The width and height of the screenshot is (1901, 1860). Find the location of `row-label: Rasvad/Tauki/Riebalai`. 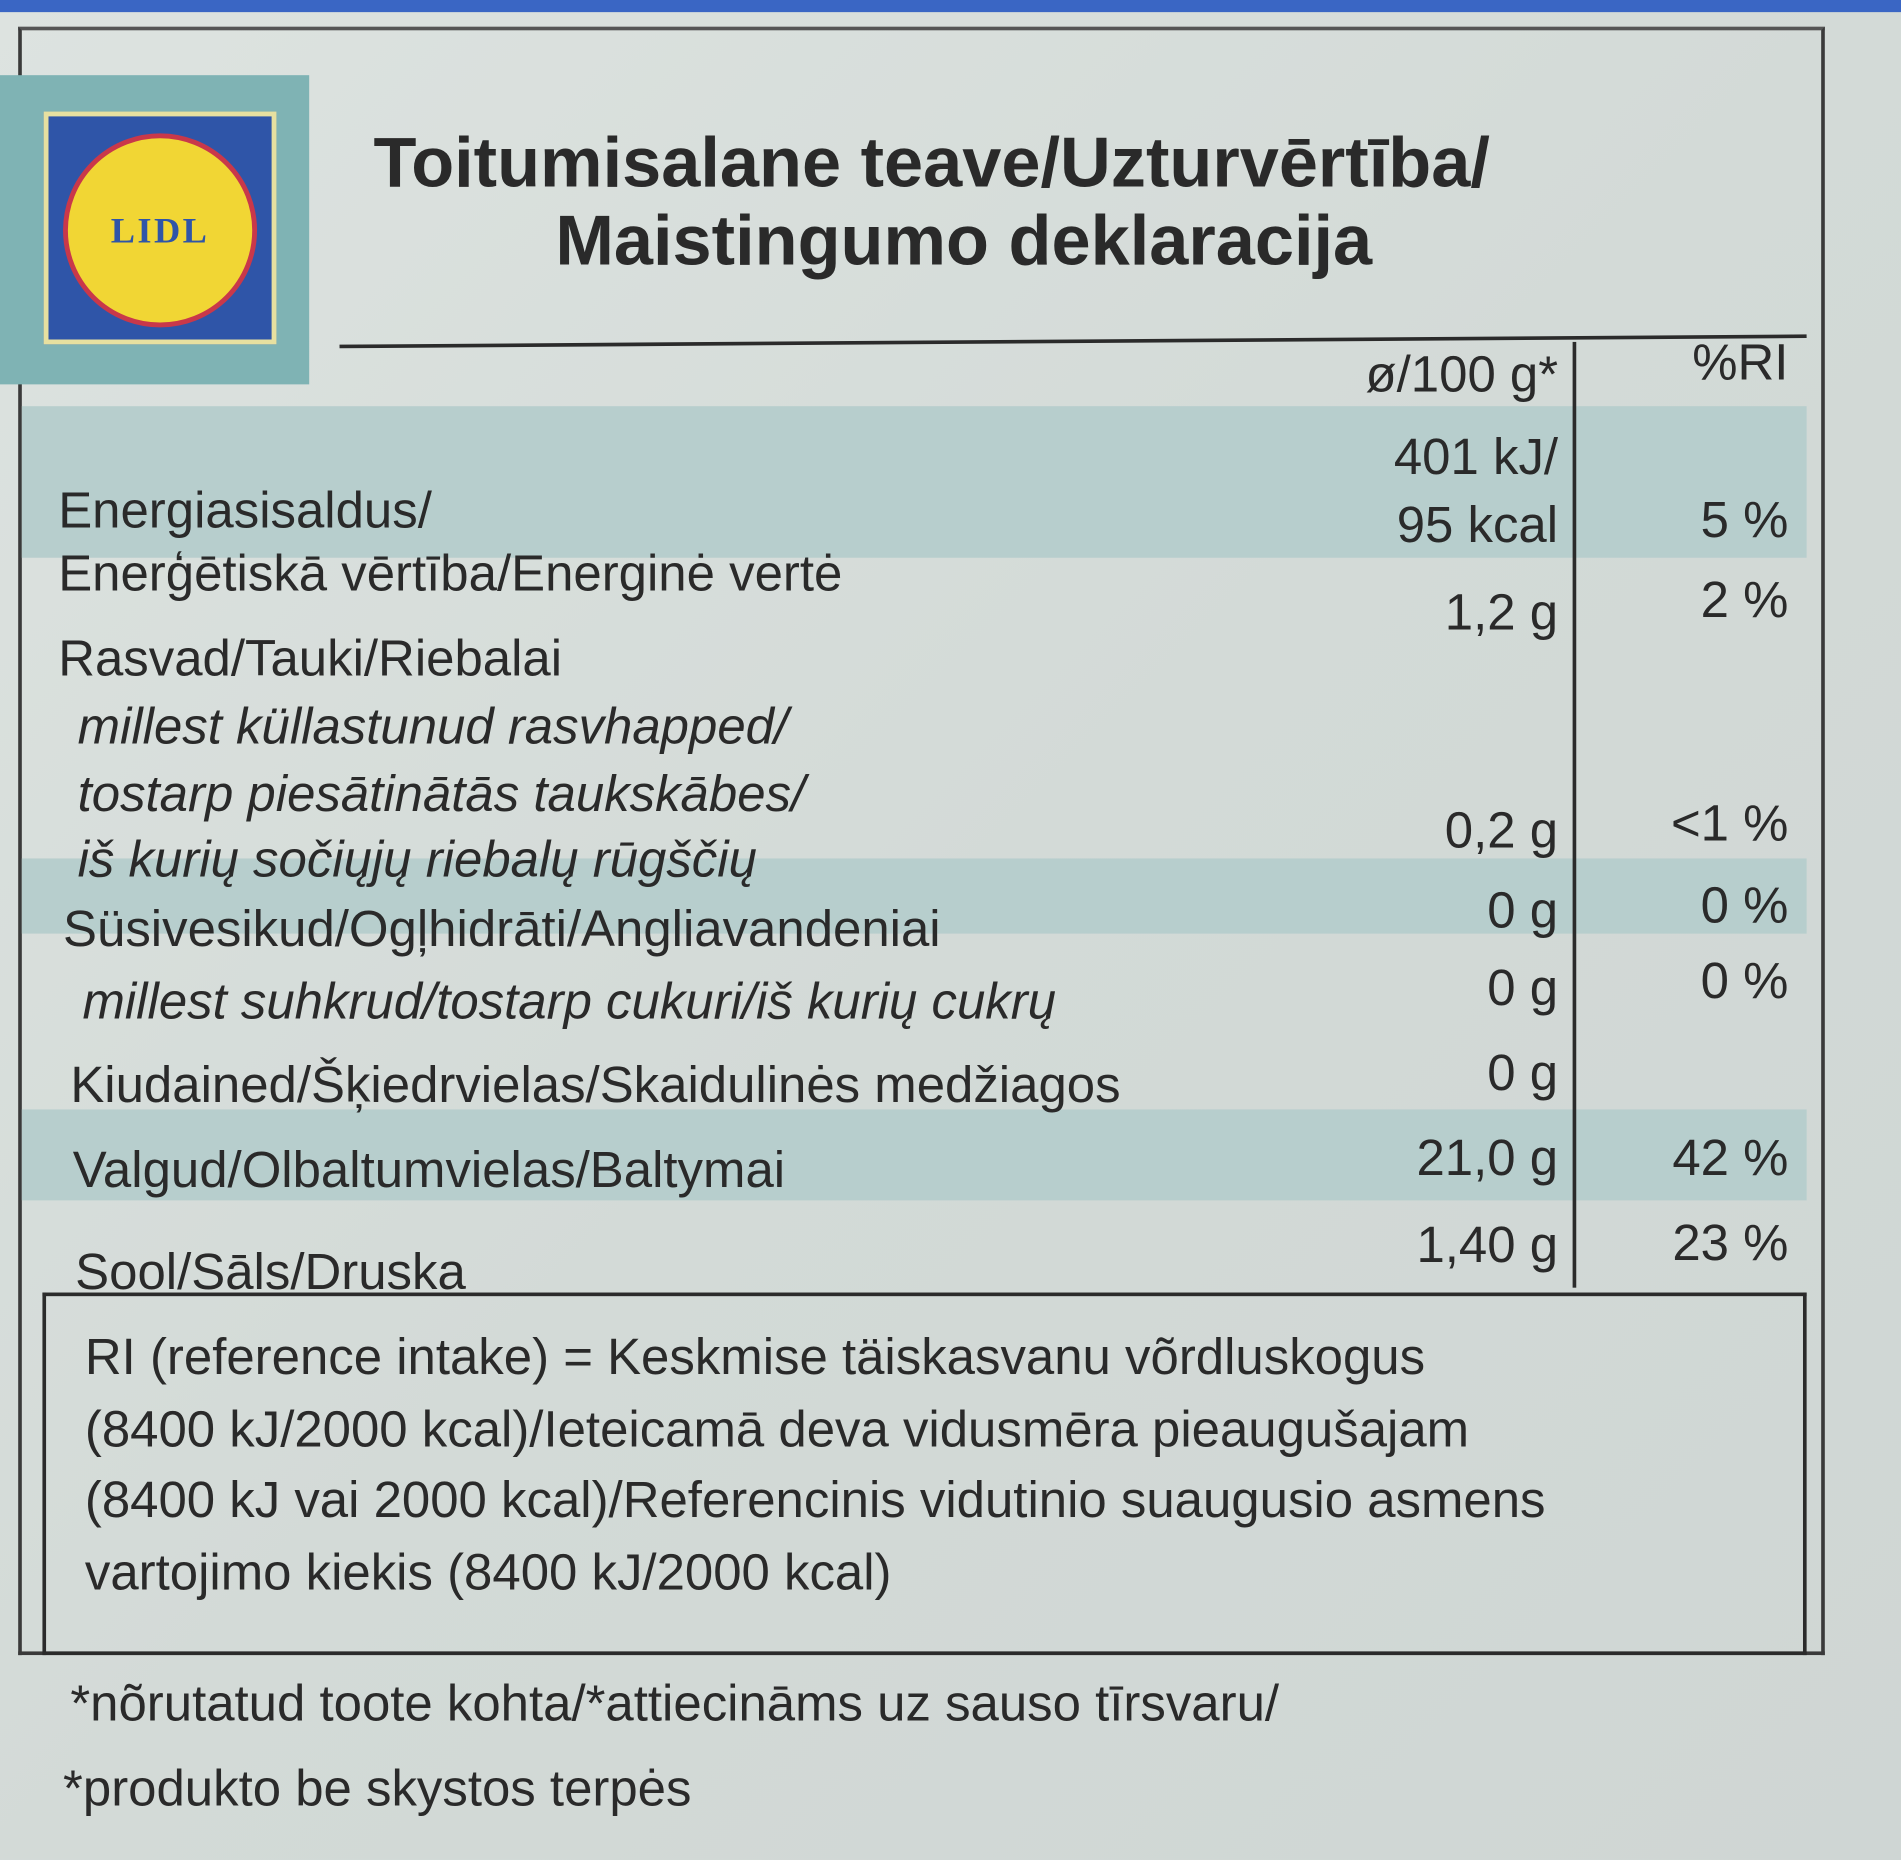

row-label: Rasvad/Tauki/Riebalai is located at coordinates (310, 658).